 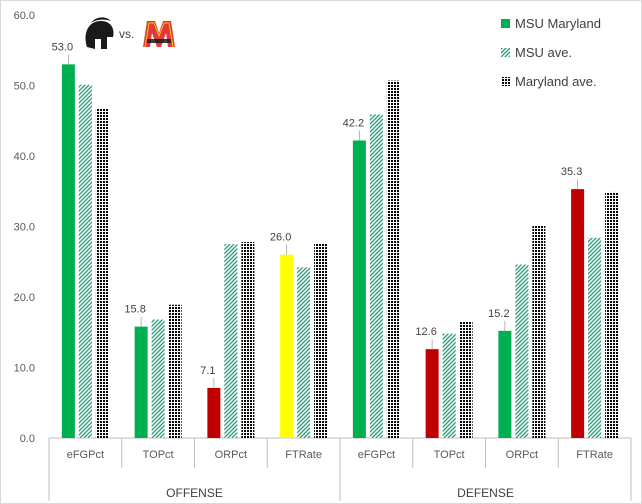 What do you see at coordinates (134, 310) in the screenshot?
I see `data-label: 15.8` at bounding box center [134, 310].